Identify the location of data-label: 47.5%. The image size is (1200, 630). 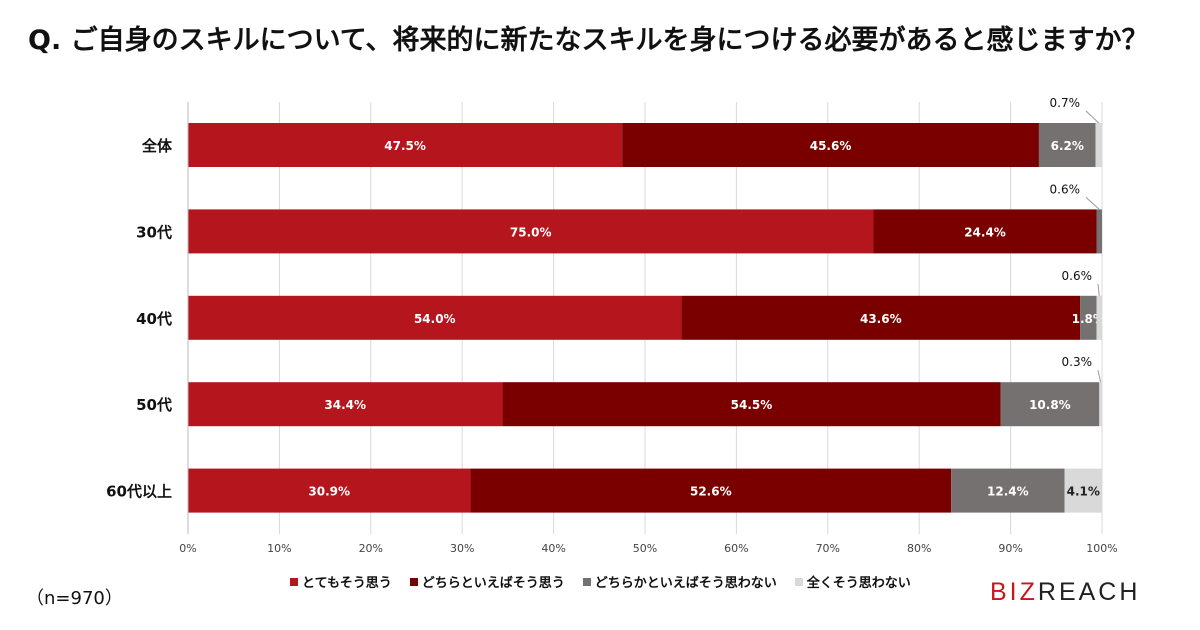
(405, 146).